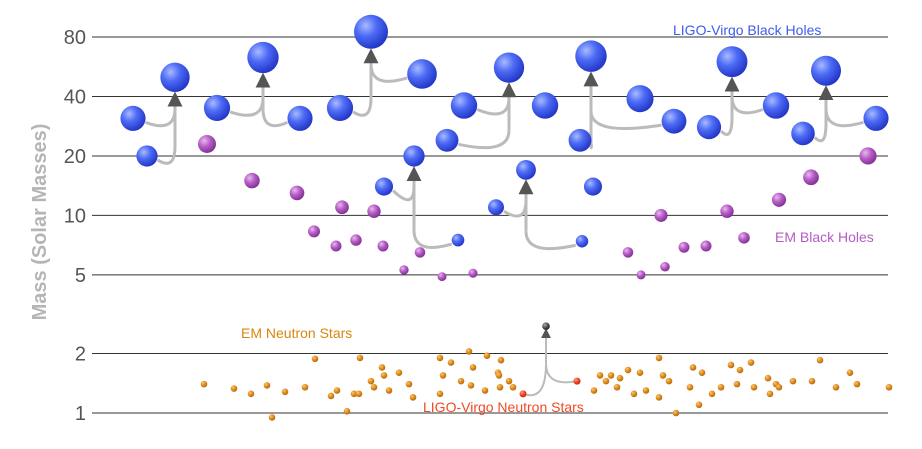 This screenshot has height=449, width=922. Describe the element at coordinates (40, 222) in the screenshot. I see `y-axis-label: Mass (Solar Masses)` at that location.